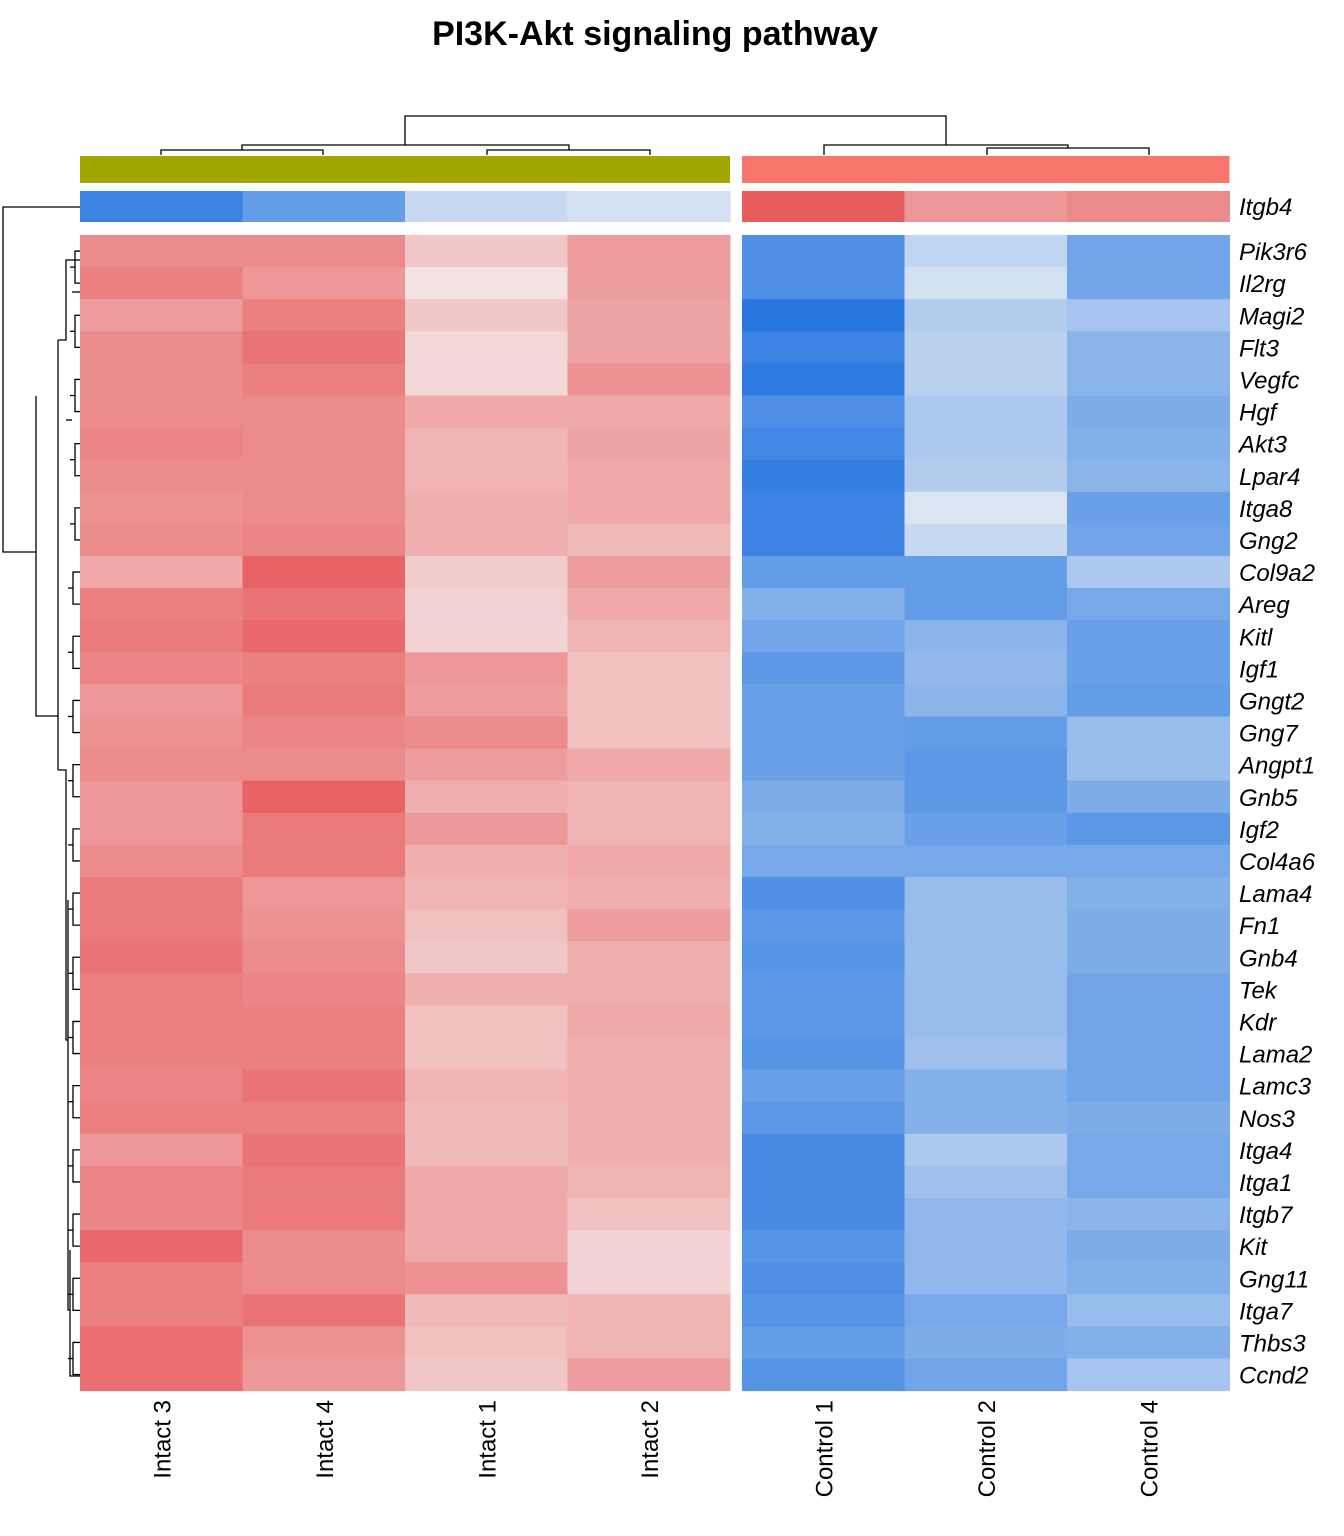  Describe the element at coordinates (1272, 1343) in the screenshot. I see `row-label: Thbs3` at that location.